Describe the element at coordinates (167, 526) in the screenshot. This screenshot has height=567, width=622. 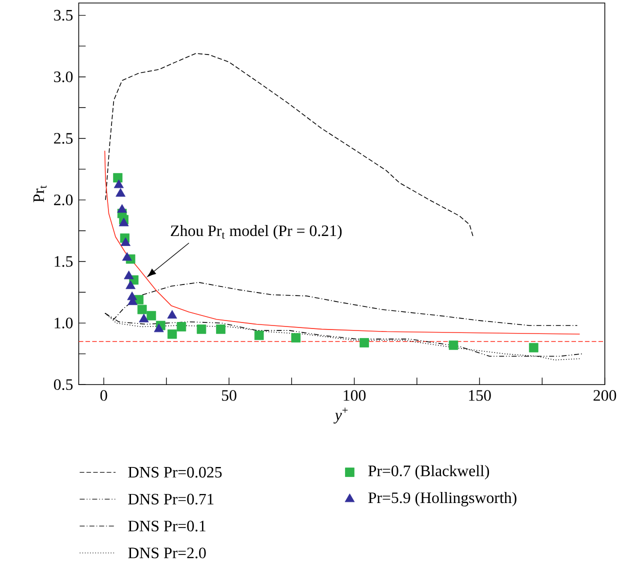
I see `legend-label: DNS Pr=0.1` at that location.